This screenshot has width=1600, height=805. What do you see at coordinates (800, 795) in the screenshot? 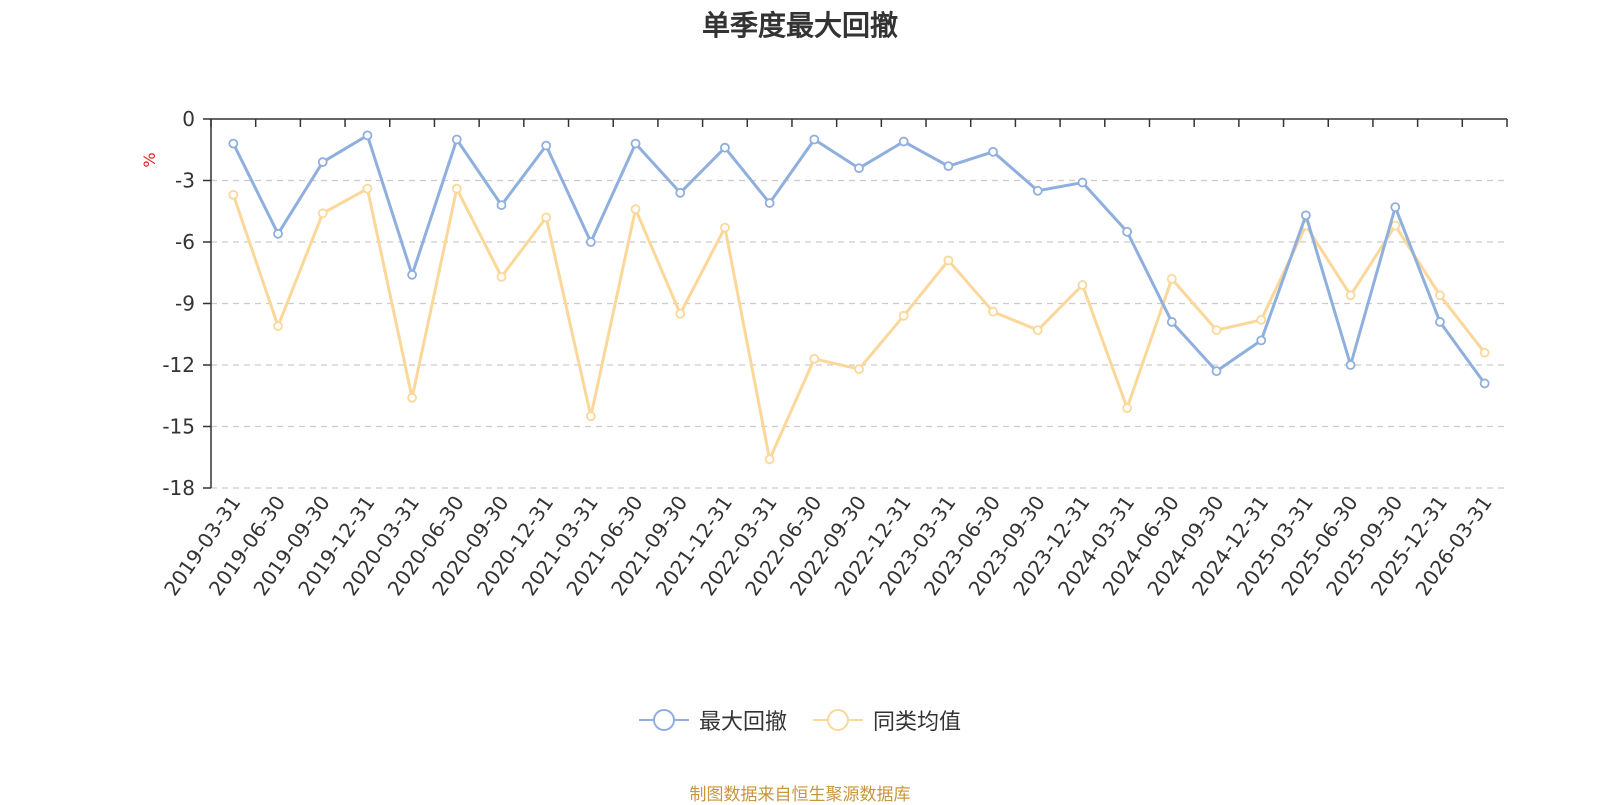
I see `source-note: 制图数据来自恒生聚源数据库` at bounding box center [800, 795].